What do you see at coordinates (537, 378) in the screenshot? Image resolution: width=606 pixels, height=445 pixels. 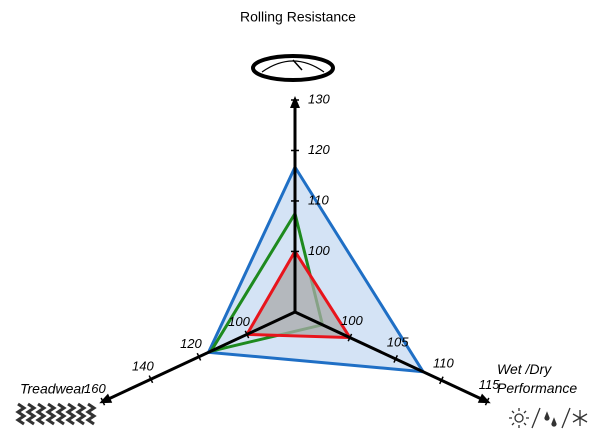 I see `axis-title: Wet /Dry Performance` at bounding box center [537, 378].